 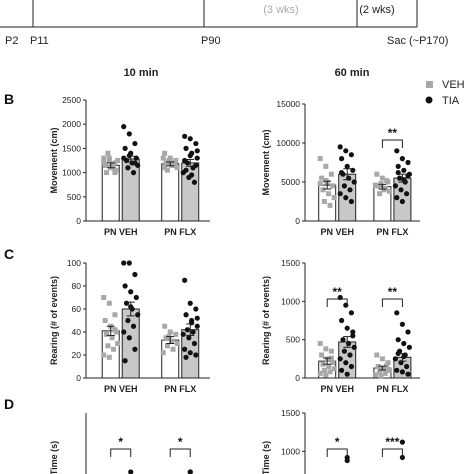 I want to click on significance-label: **, so click(x=393, y=133).